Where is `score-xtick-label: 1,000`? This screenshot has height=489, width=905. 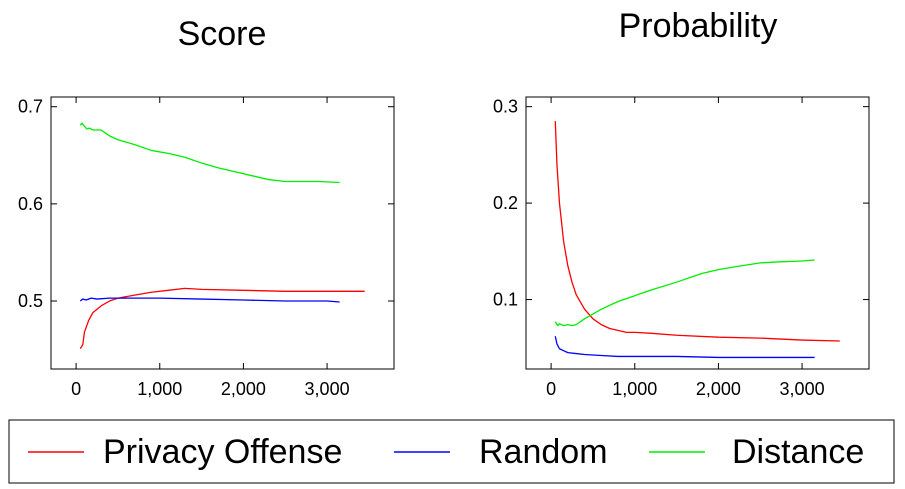
score-xtick-label: 1,000 is located at coordinates (159, 389).